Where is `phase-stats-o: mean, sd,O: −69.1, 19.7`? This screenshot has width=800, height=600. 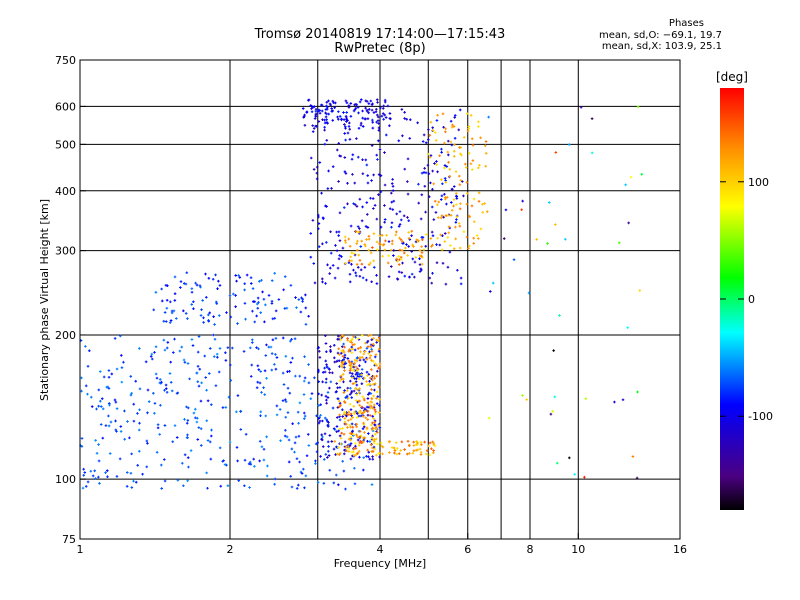 phase-stats-o: mean, sd,O: −69.1, 19.7 is located at coordinates (660, 35).